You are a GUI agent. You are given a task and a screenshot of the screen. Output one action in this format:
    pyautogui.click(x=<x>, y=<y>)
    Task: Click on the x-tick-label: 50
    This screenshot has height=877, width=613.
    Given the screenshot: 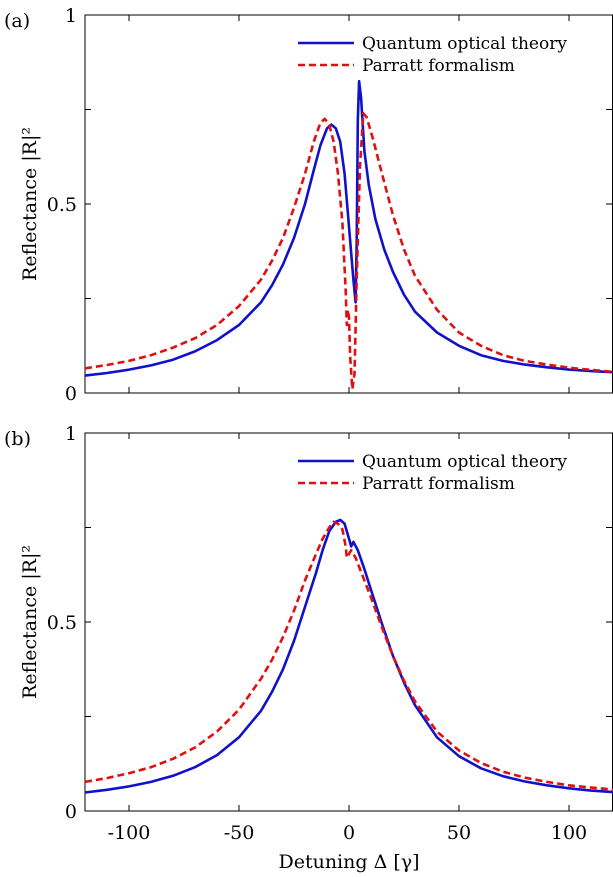 What is the action you would take?
    pyautogui.click(x=459, y=833)
    